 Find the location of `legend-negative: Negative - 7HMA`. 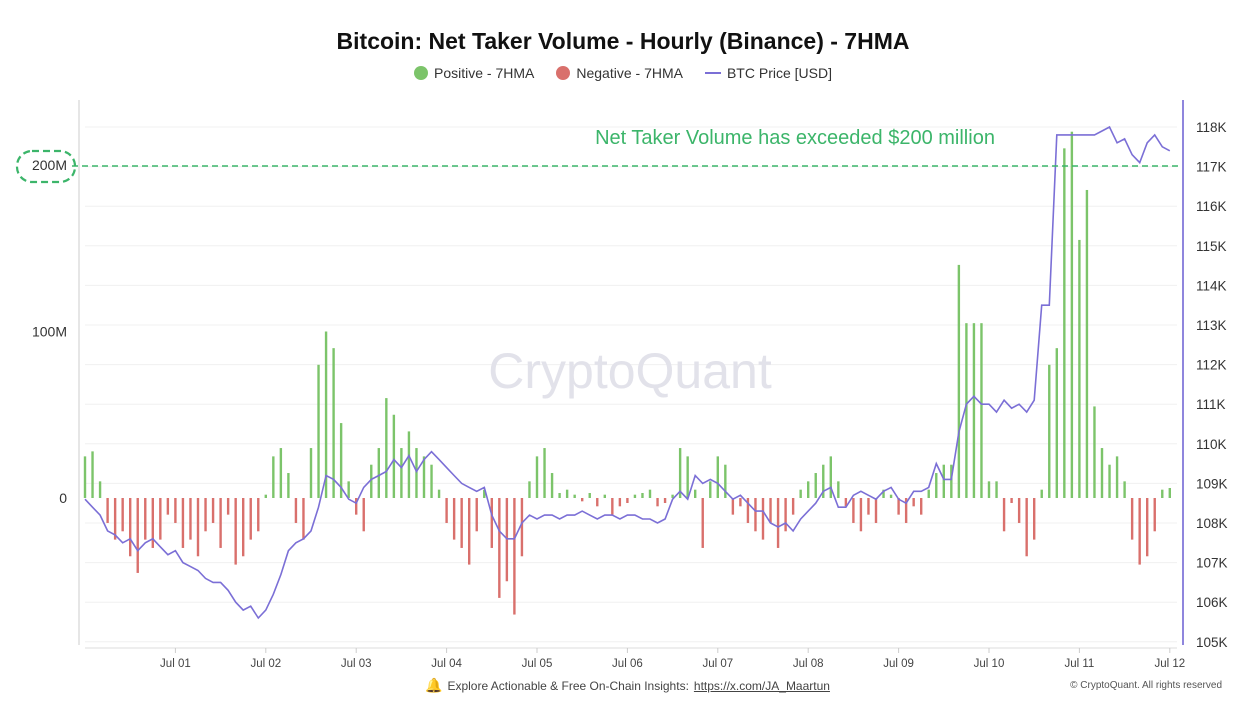

legend-negative: Negative - 7HMA is located at coordinates (619, 73).